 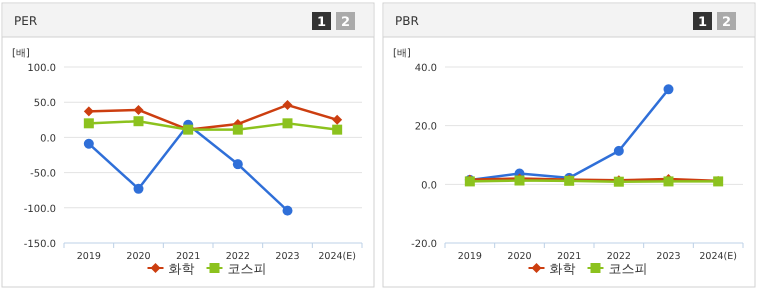 I want to click on chart-title: PBR, so click(x=407, y=21).